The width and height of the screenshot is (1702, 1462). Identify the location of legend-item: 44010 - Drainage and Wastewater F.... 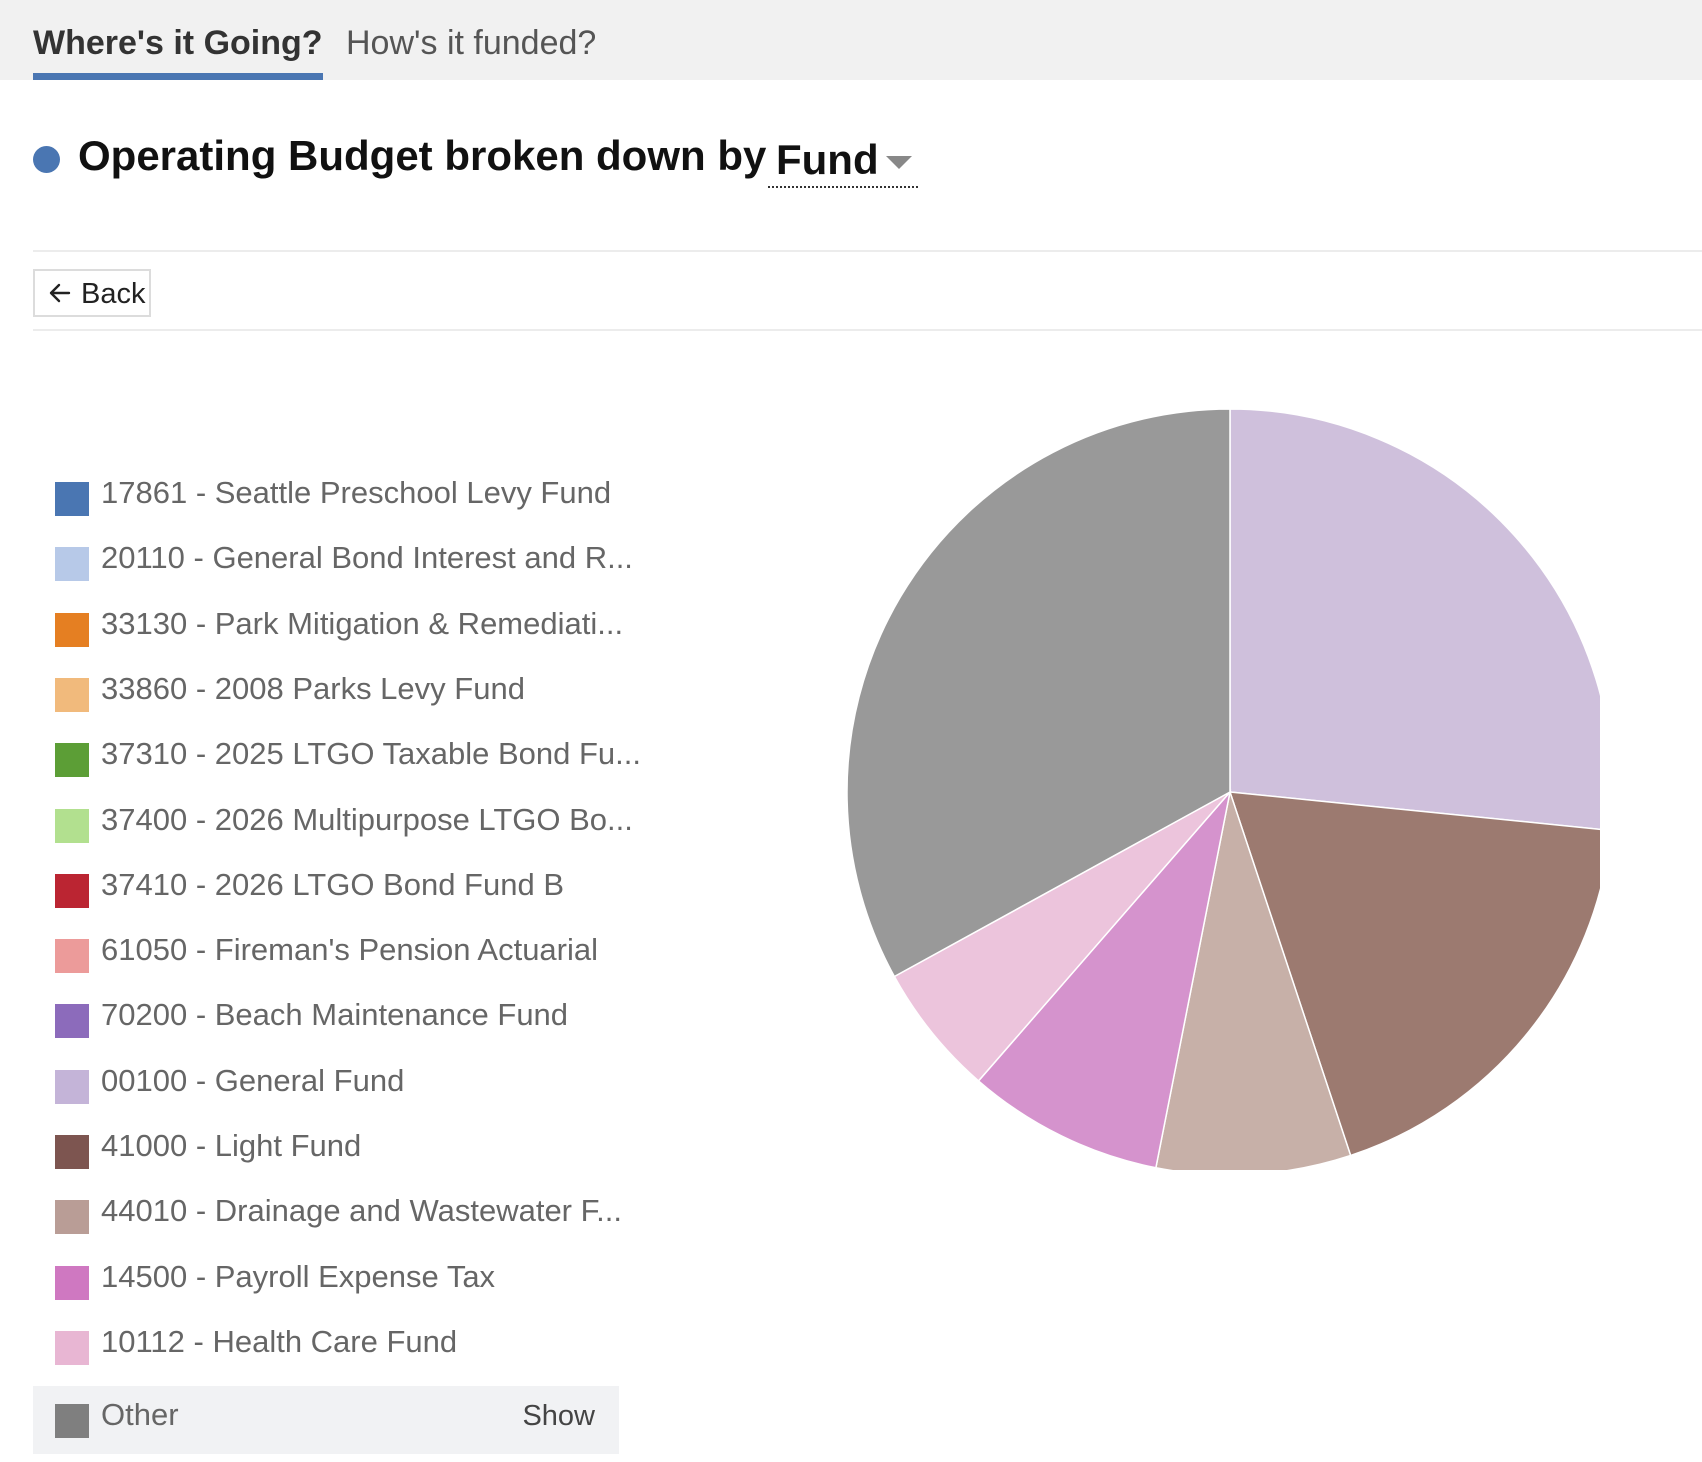
(327, 1216).